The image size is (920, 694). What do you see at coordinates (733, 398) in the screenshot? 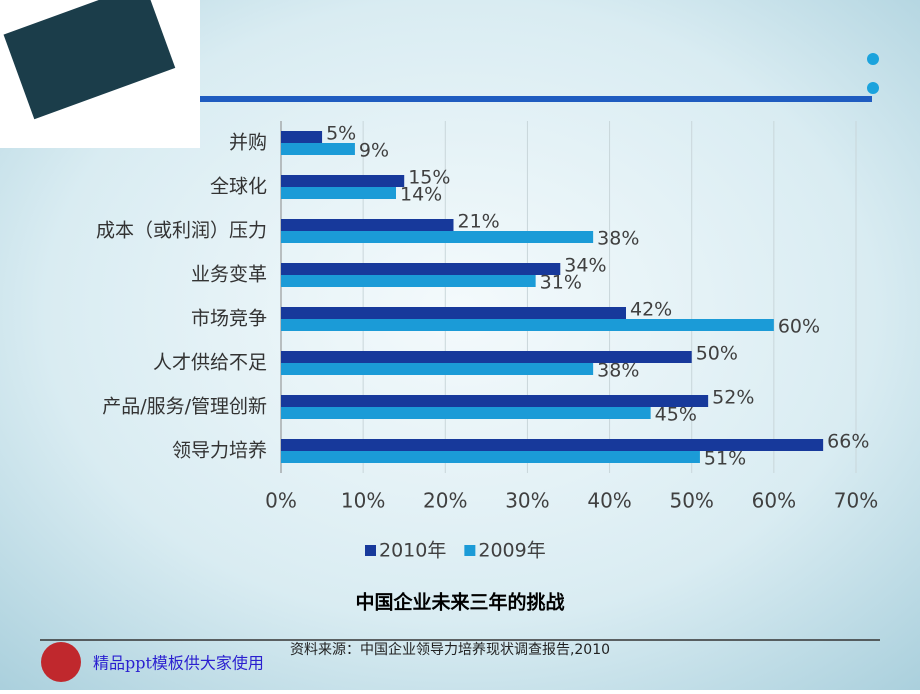
I see `value-label: 52%` at bounding box center [733, 398].